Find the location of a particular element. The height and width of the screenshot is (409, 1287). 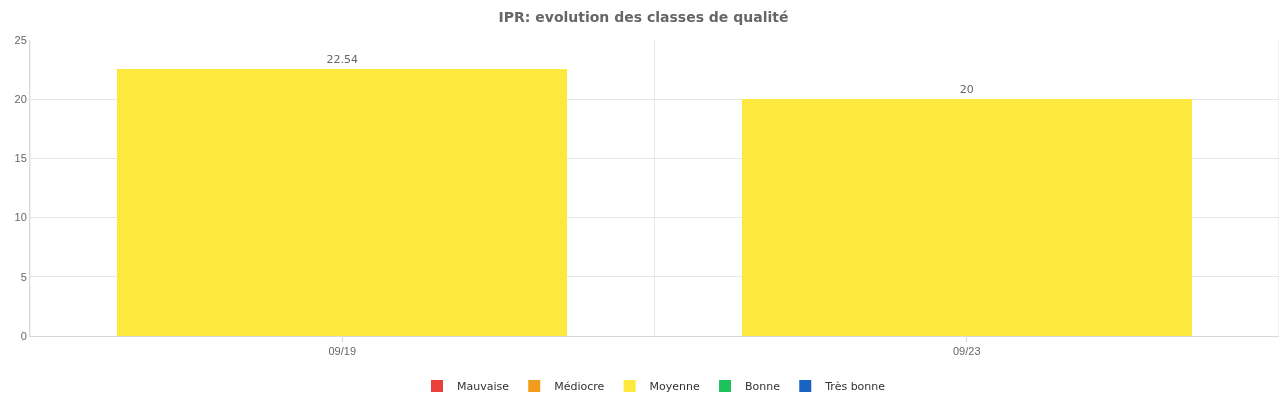

legend-label: Moyenne is located at coordinates (675, 387).